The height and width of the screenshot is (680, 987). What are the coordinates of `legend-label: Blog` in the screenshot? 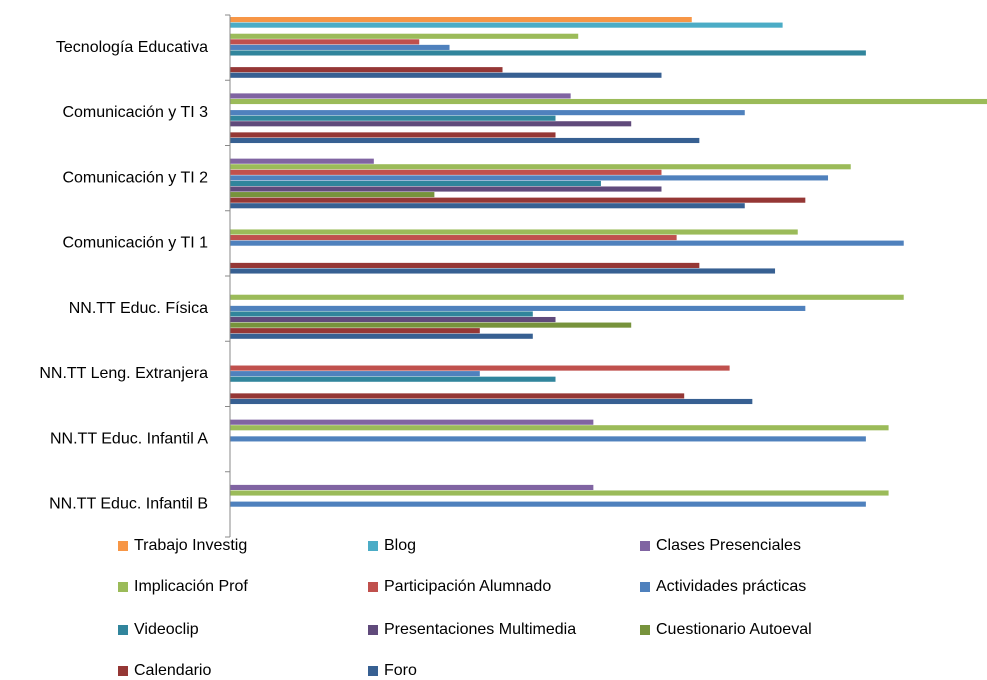 It's located at (400, 545).